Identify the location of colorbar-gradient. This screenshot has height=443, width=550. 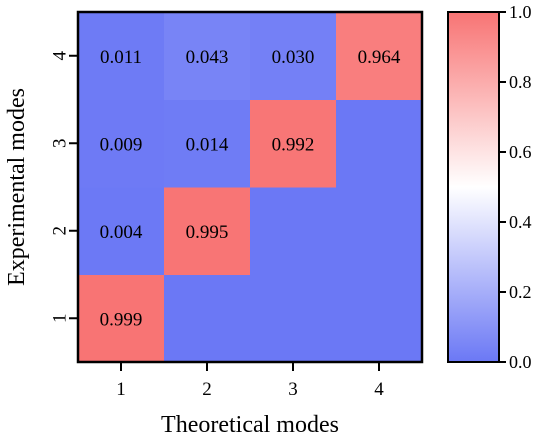
(473, 187).